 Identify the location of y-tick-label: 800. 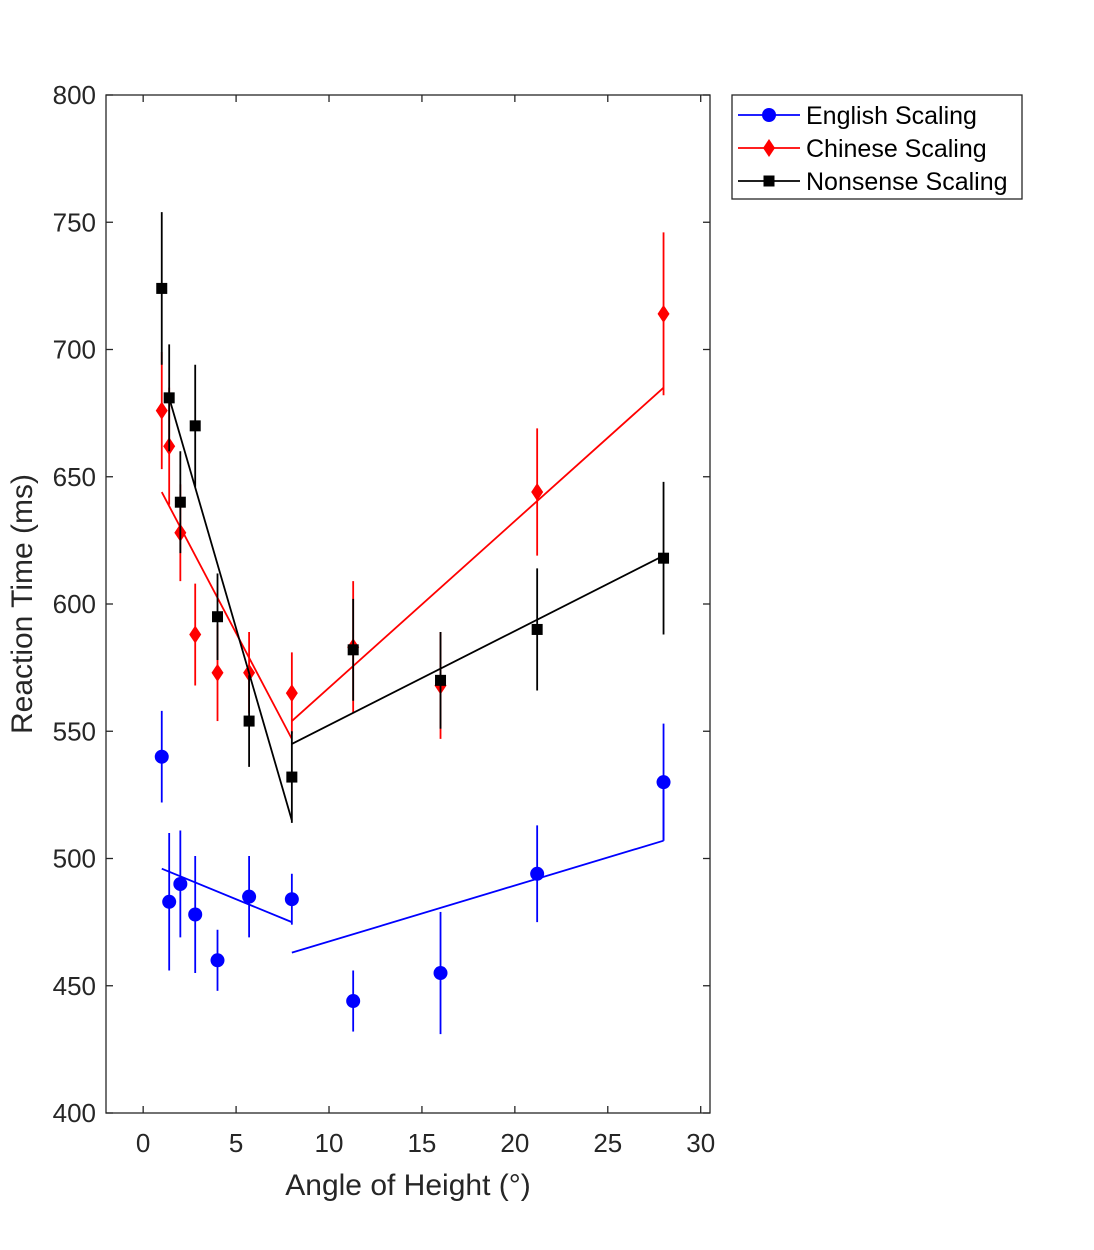
(74, 95).